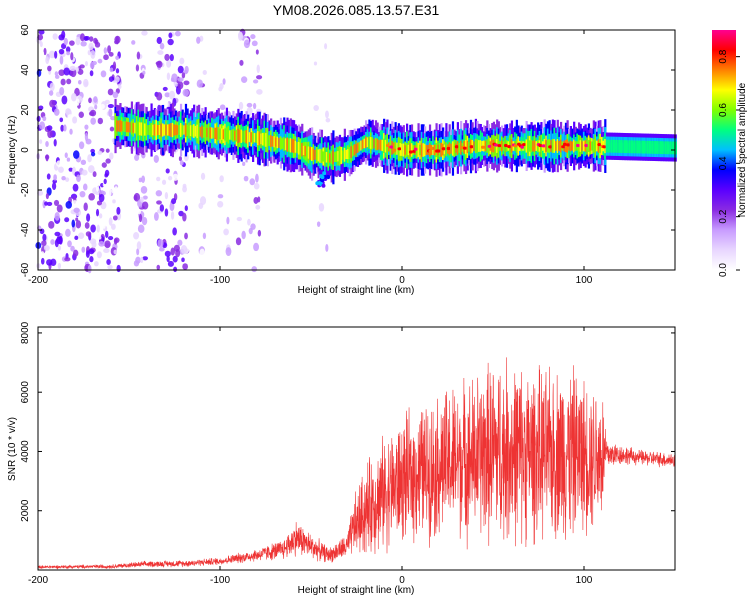 This screenshot has width=750, height=600. What do you see at coordinates (402, 280) in the screenshot?
I see `spectrogram-x-tick-label: 0` at bounding box center [402, 280].